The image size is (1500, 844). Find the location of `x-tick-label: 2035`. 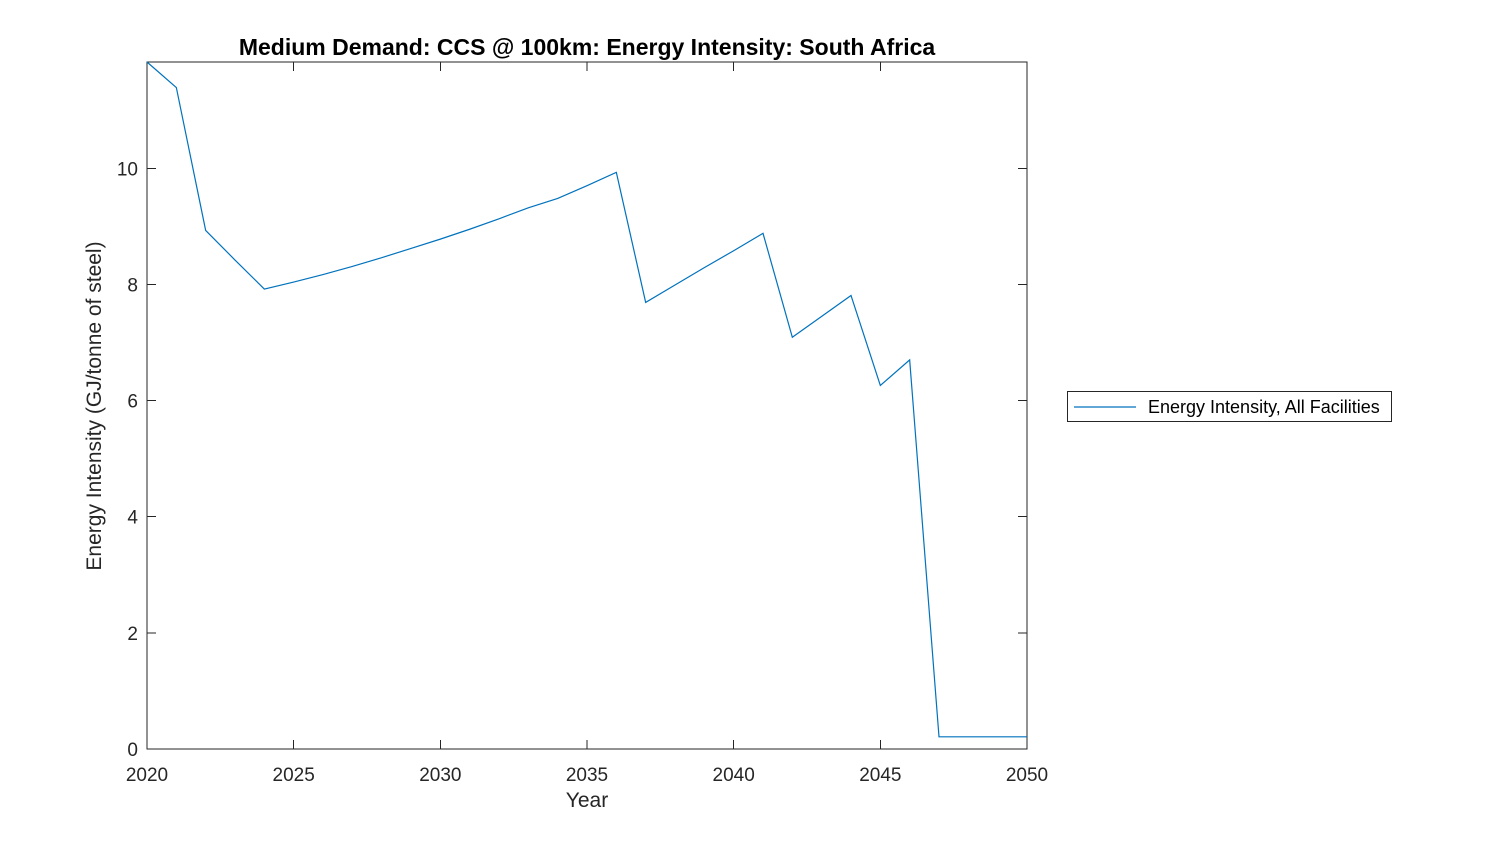

x-tick-label: 2035 is located at coordinates (587, 775).